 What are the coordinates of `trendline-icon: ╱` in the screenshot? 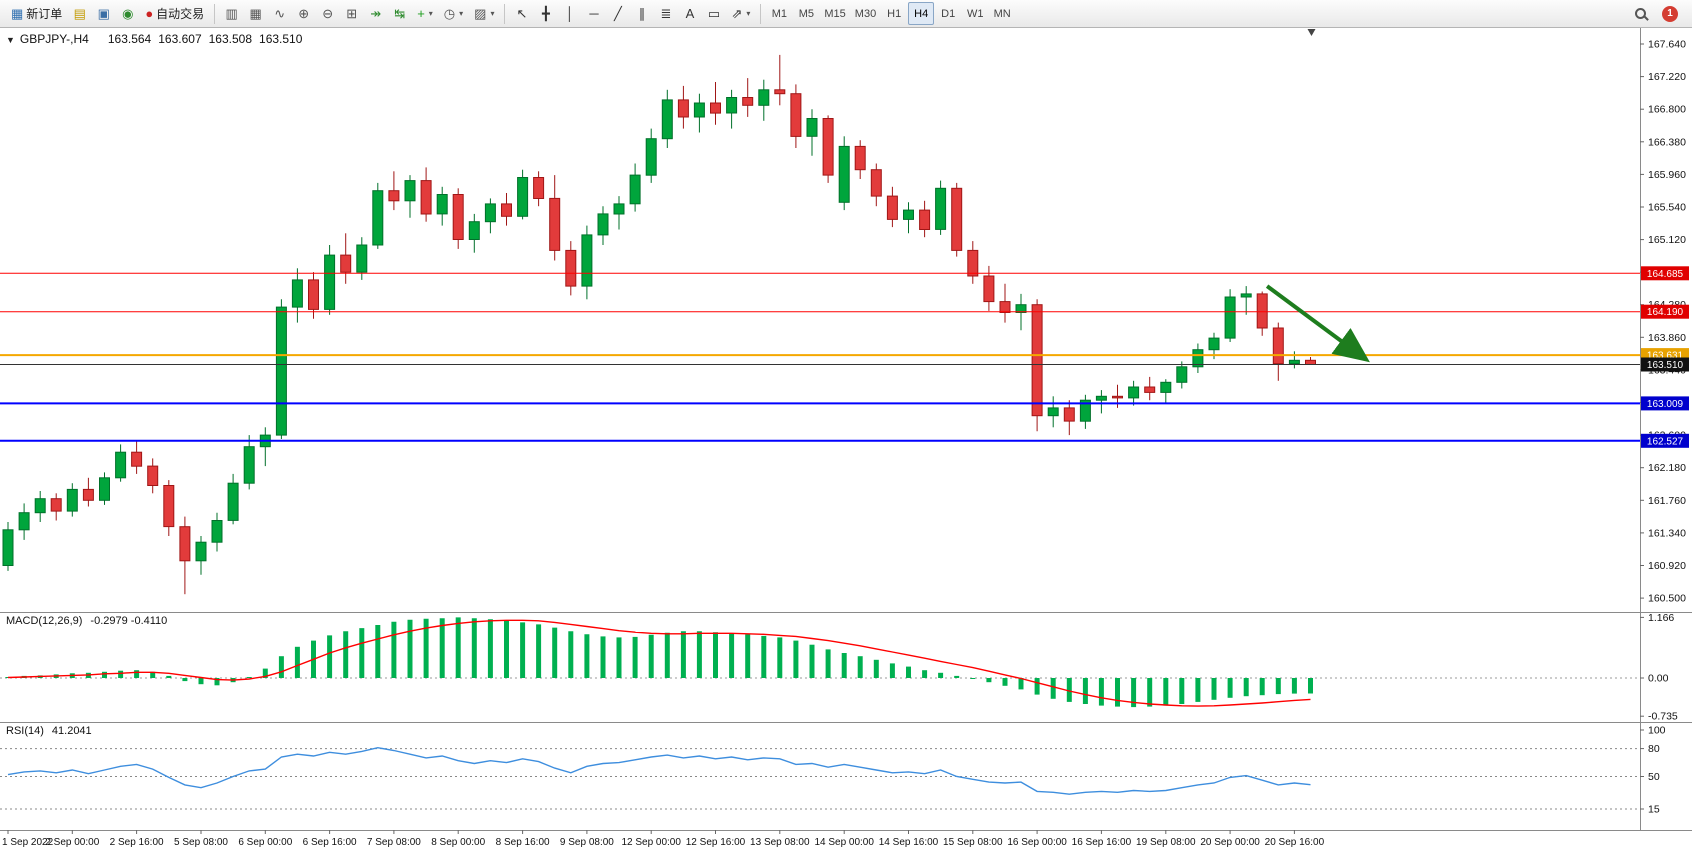 It's located at (618, 13).